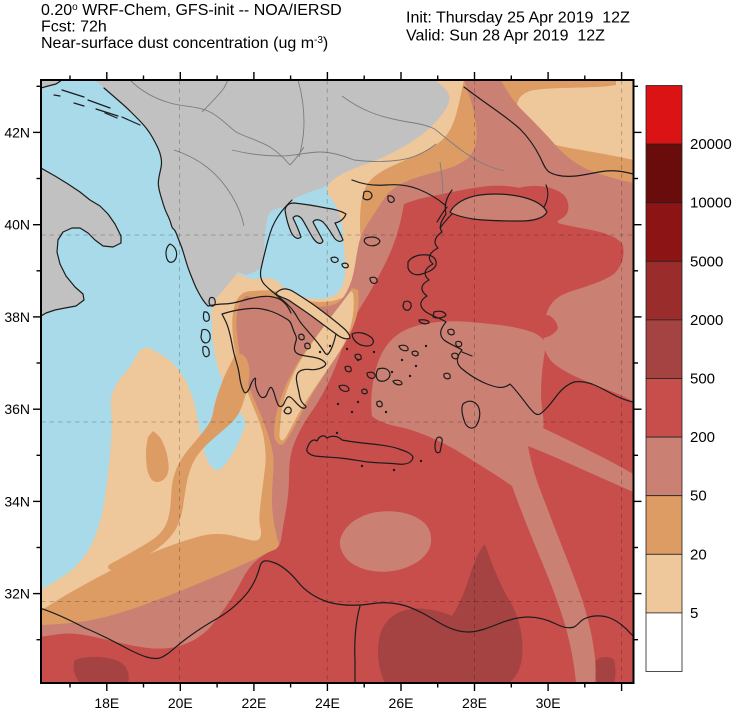 This screenshot has height=714, width=735. What do you see at coordinates (694, 613) in the screenshot?
I see `svg-text: 5` at bounding box center [694, 613].